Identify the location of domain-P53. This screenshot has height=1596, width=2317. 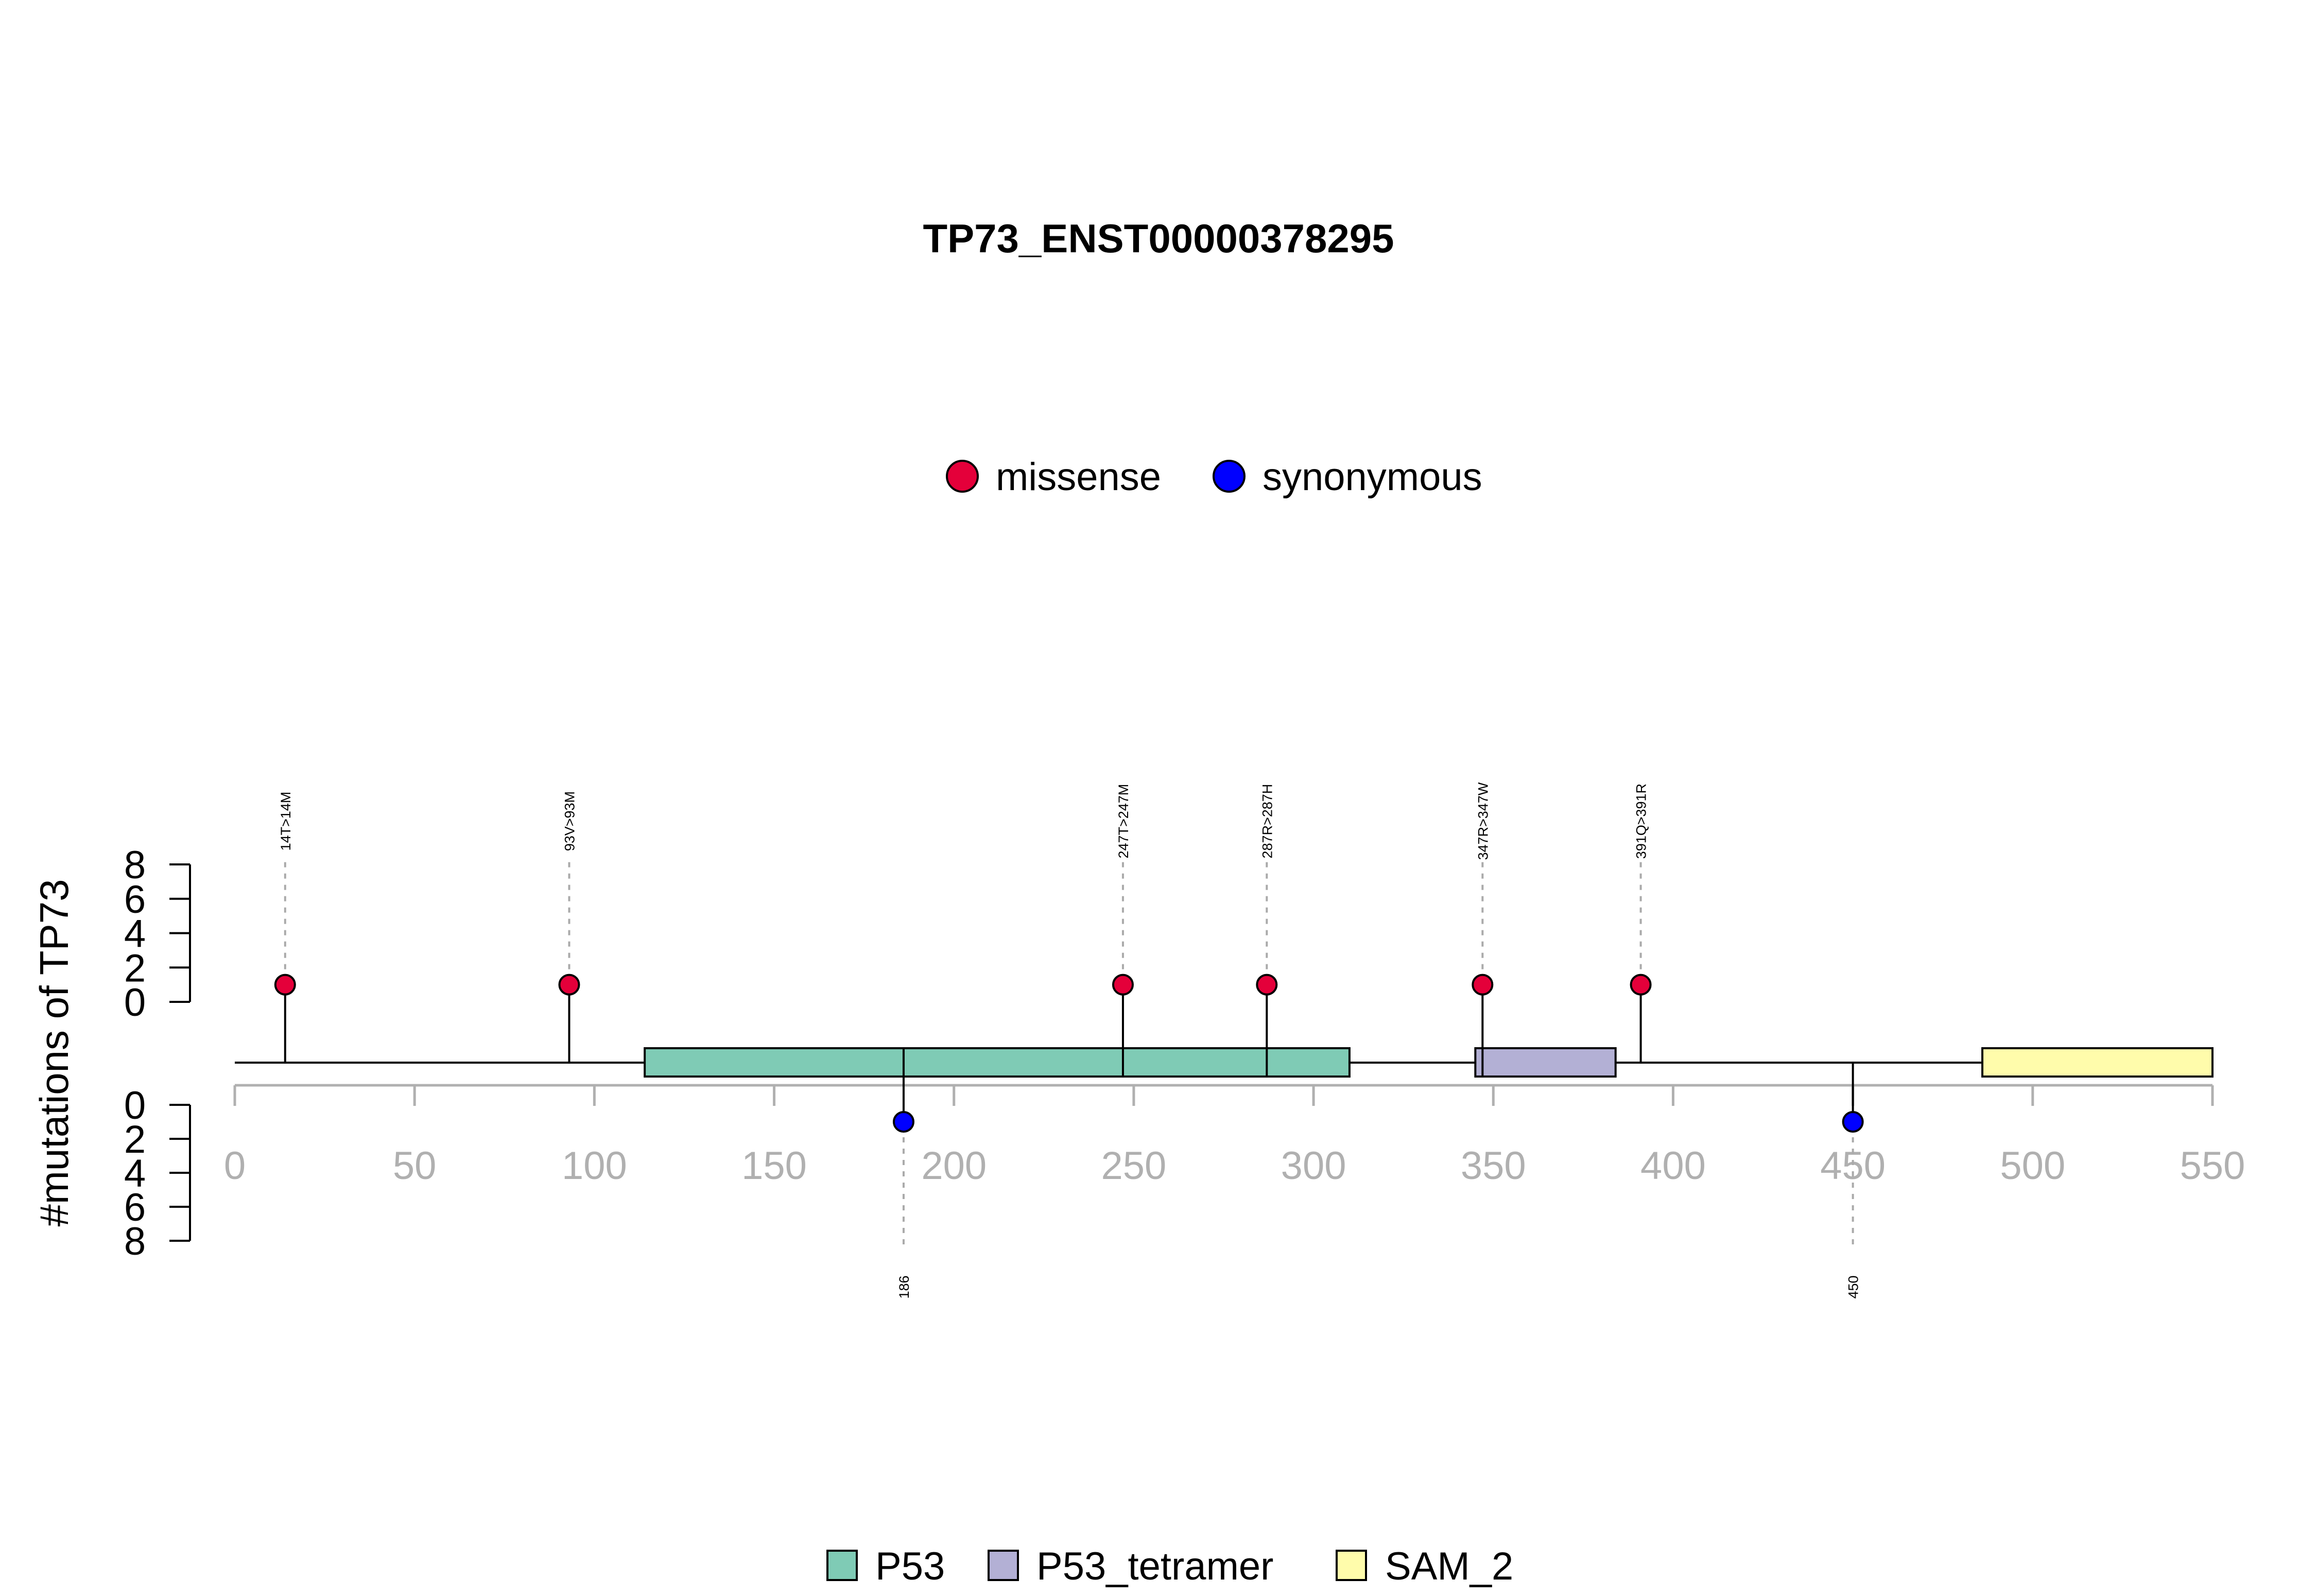
(997, 1062).